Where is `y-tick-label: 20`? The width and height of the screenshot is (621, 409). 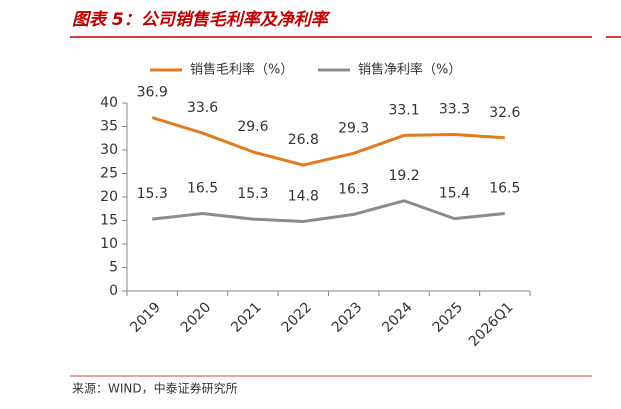 y-tick-label: 20 is located at coordinates (109, 197).